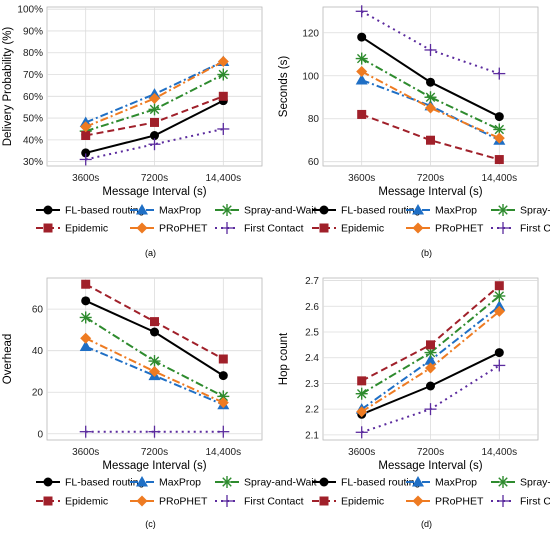 The height and width of the screenshot is (536, 550). What do you see at coordinates (33, 119) in the screenshot?
I see `y-tick-label: 50%` at bounding box center [33, 119].